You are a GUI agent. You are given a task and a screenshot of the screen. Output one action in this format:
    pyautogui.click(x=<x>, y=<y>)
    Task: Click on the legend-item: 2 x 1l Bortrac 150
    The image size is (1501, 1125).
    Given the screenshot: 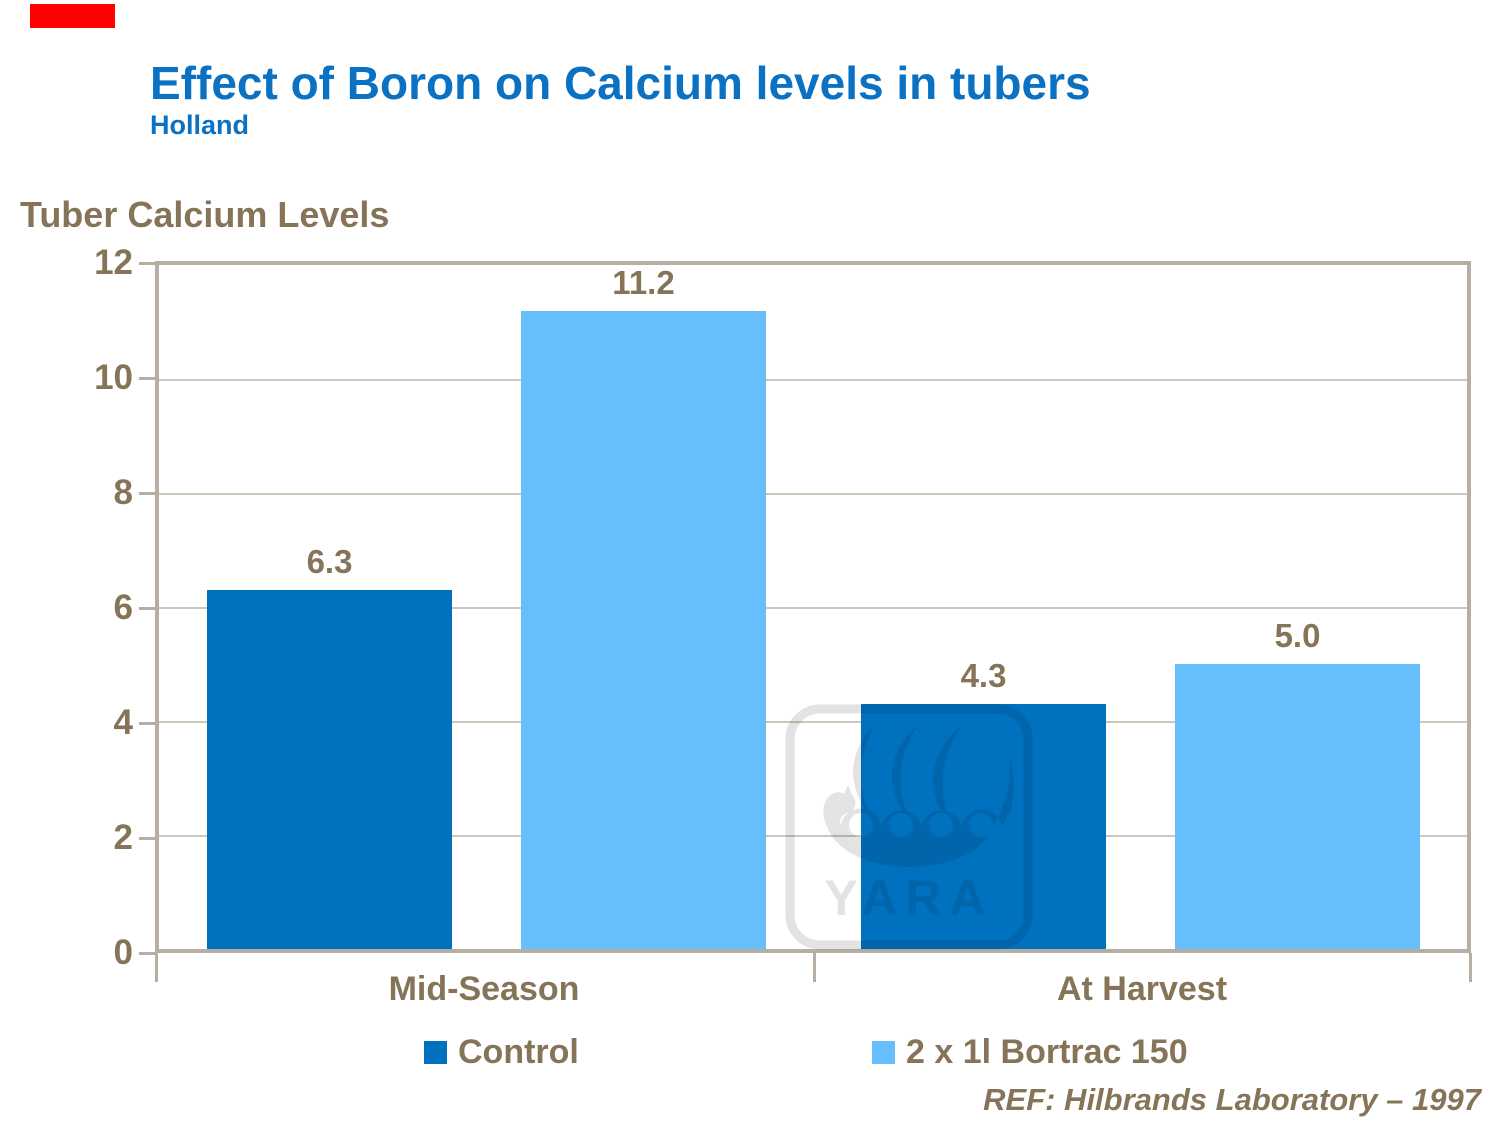 What is the action you would take?
    pyautogui.click(x=1030, y=1052)
    